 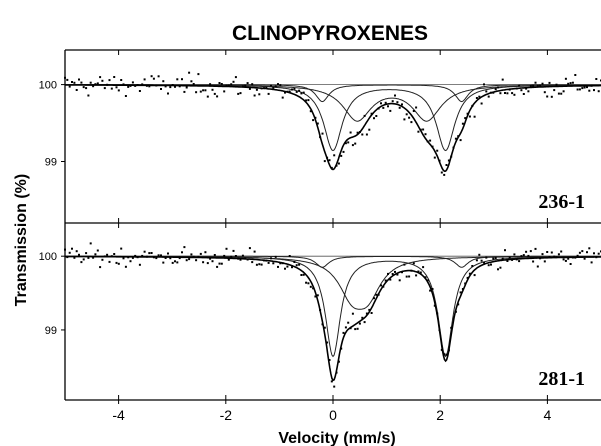 I want to click on x-tick-label: 4, so click(x=548, y=415).